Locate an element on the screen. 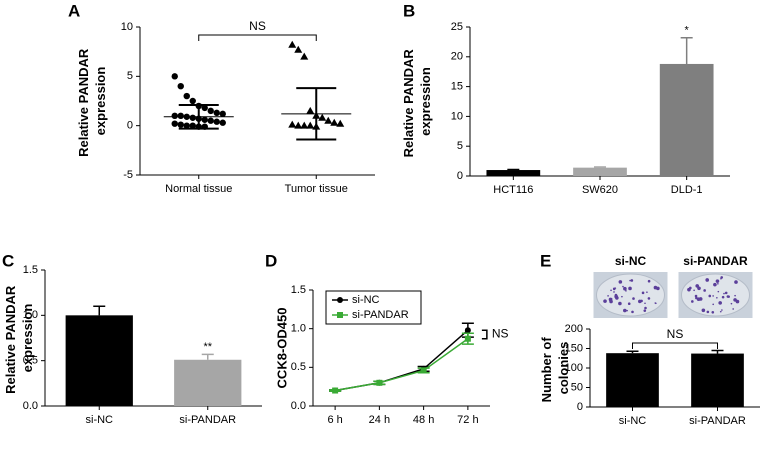 The image size is (762, 450). x-tick-label: Normal tissue is located at coordinates (198, 189).